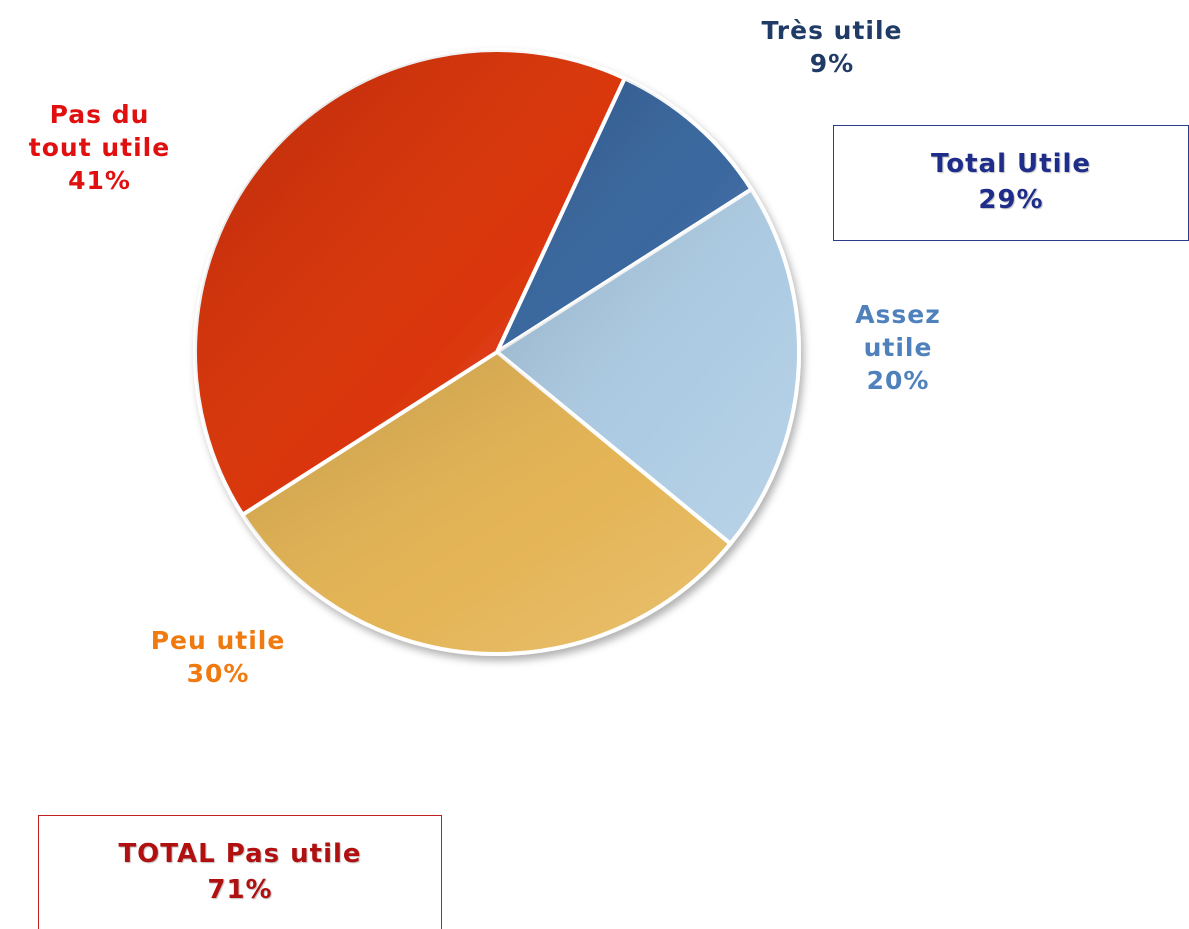  What do you see at coordinates (832, 63) in the screenshot?
I see `label-value: 9%` at bounding box center [832, 63].